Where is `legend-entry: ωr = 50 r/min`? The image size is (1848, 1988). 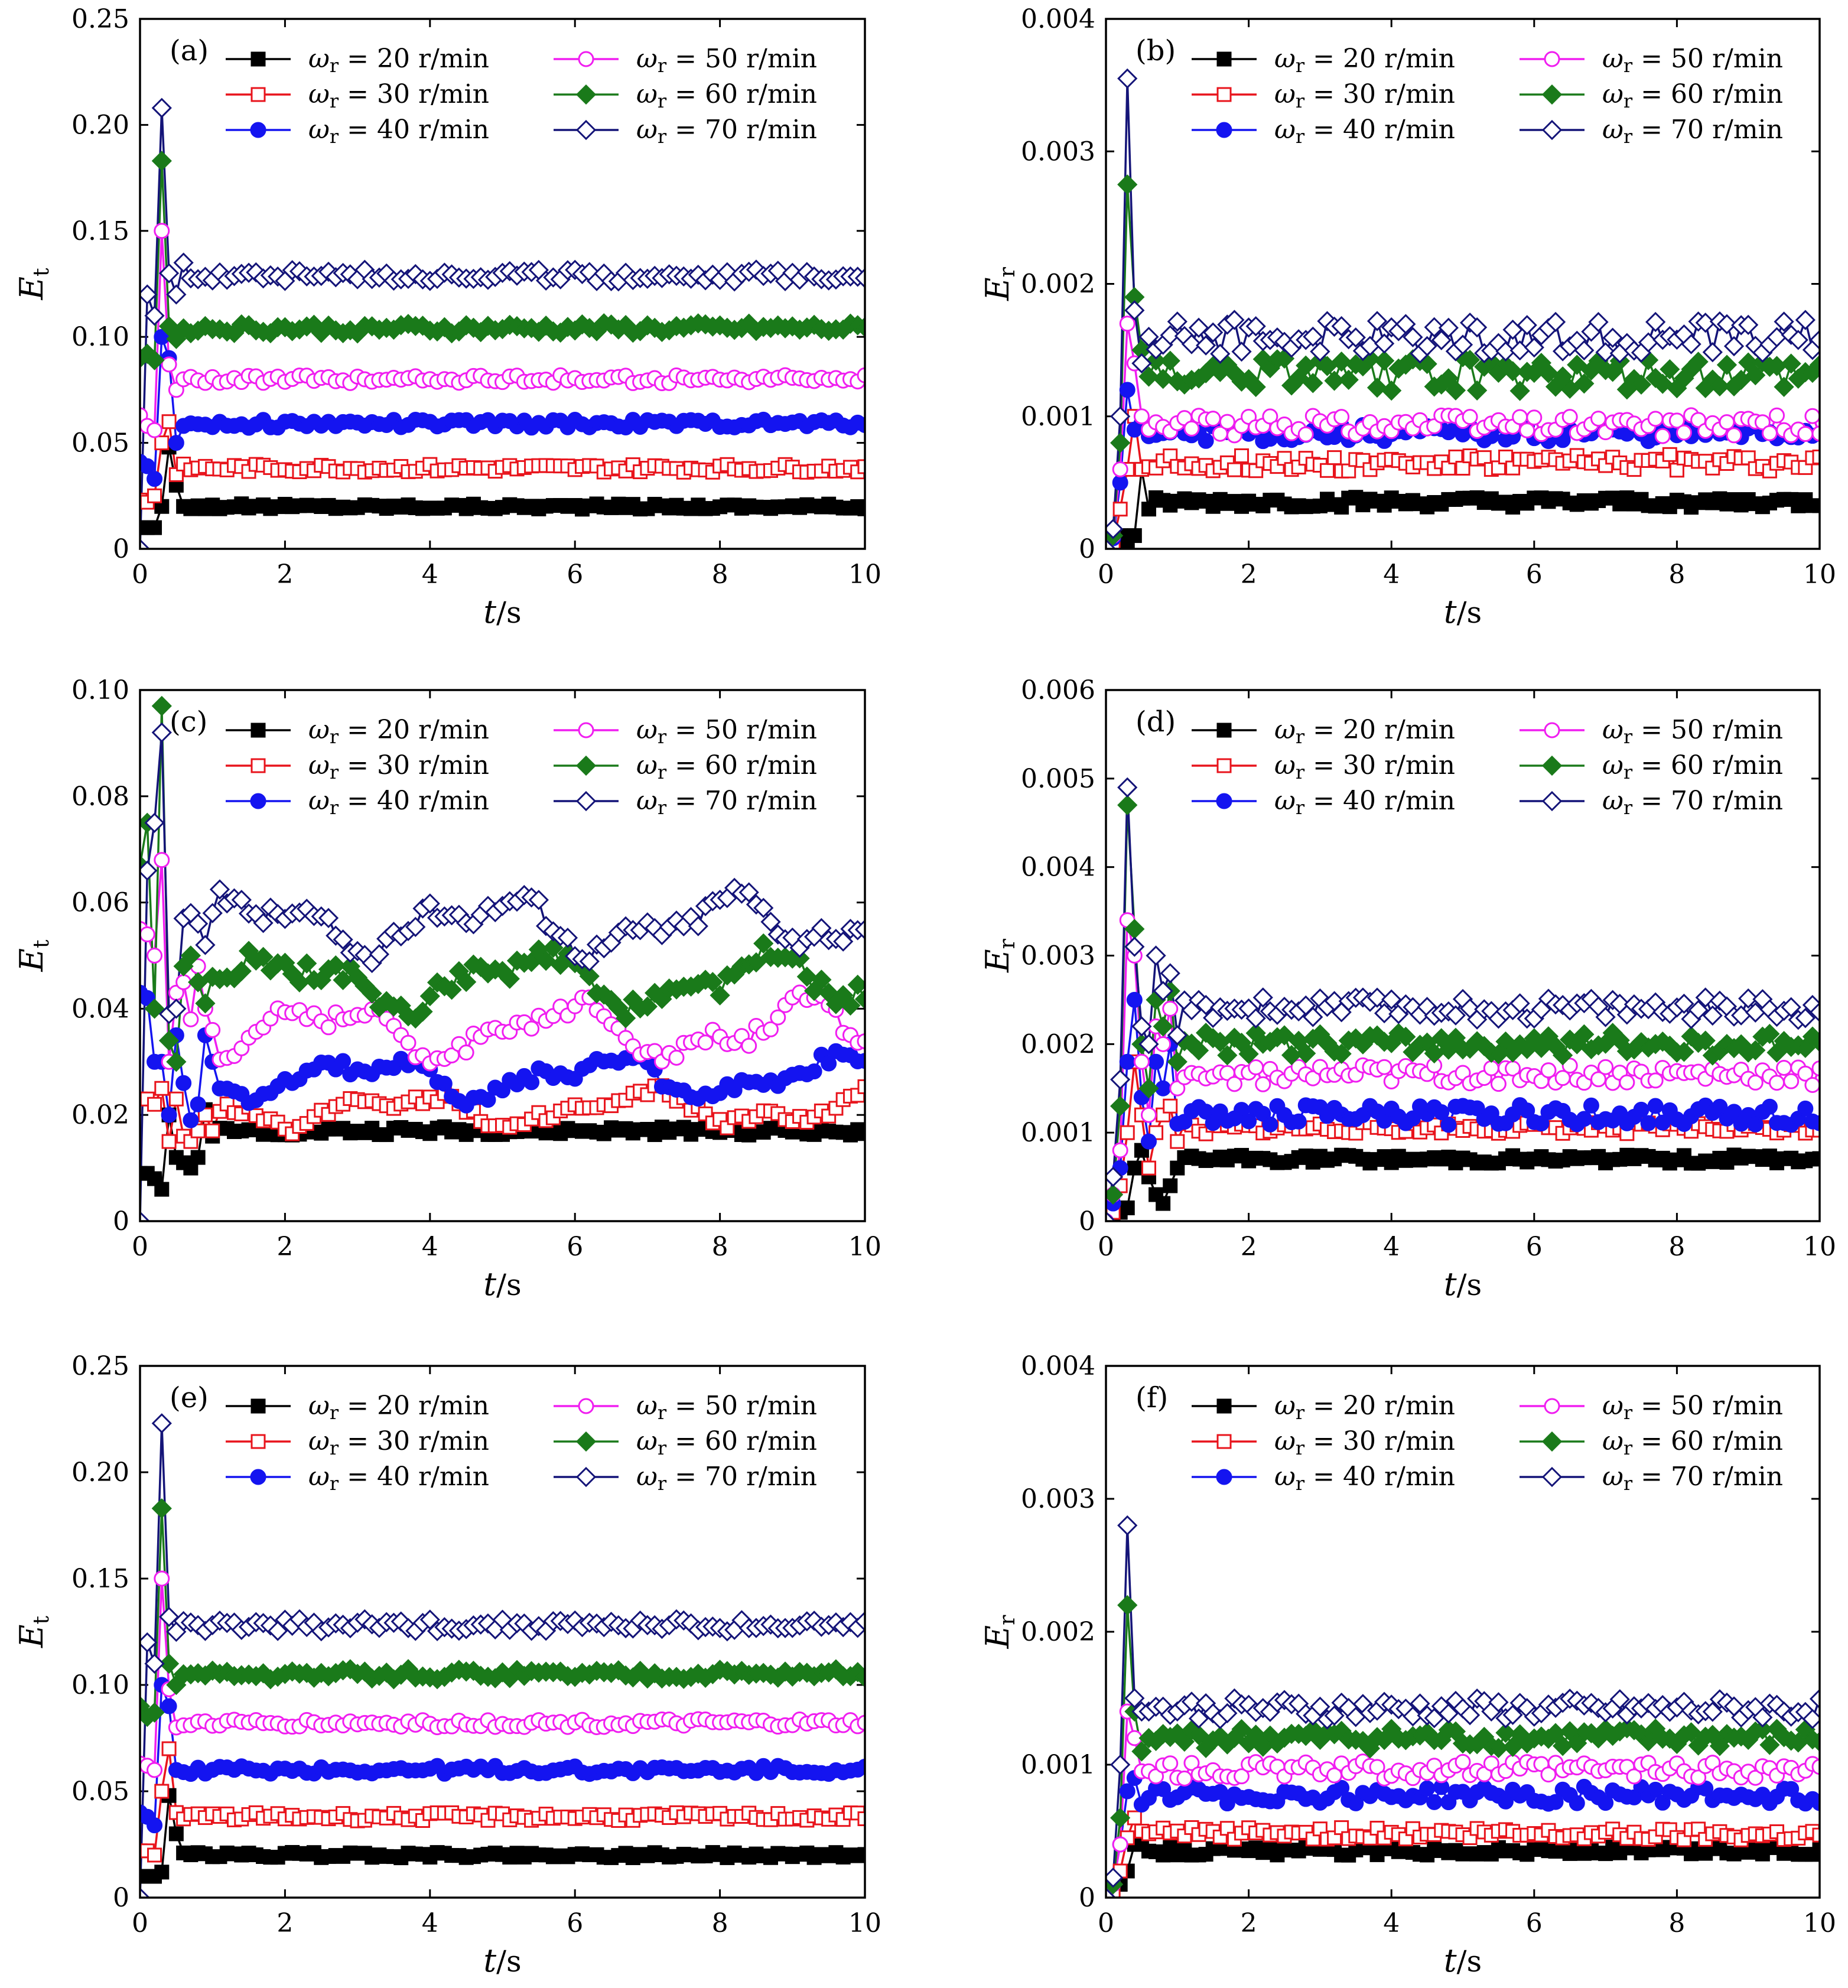
legend-entry: ωr = 50 r/min is located at coordinates (685, 731).